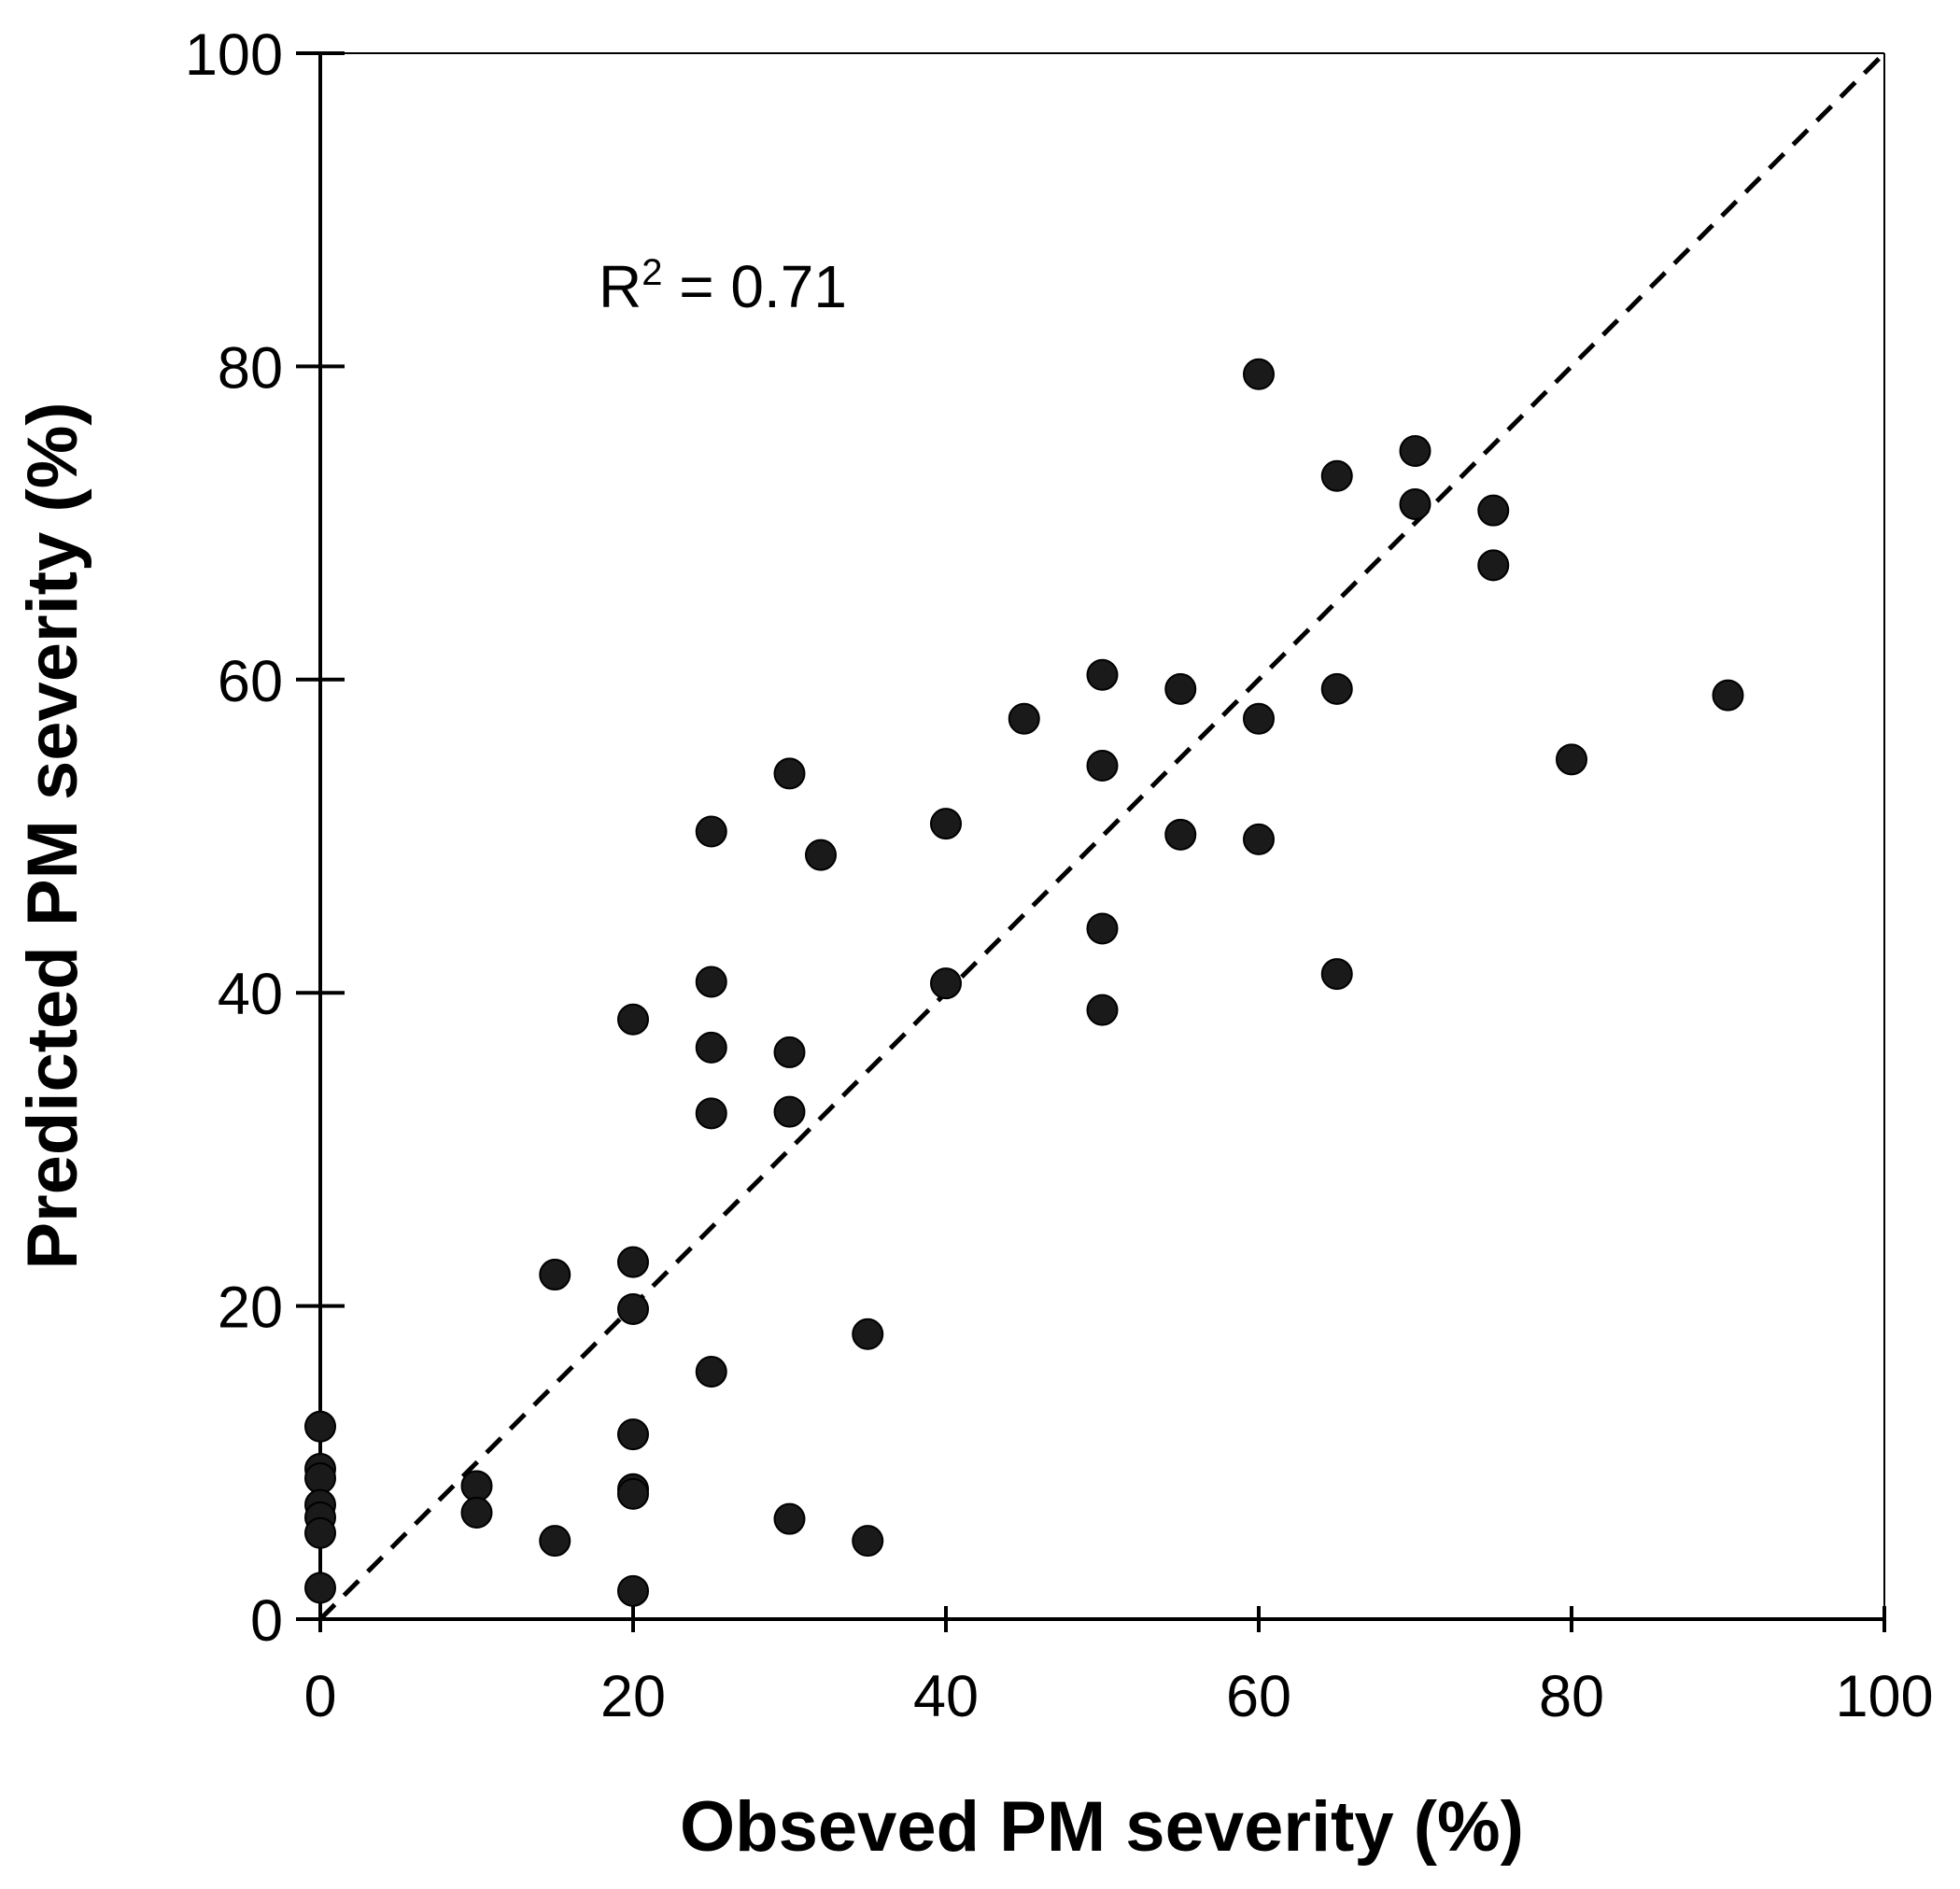 This screenshot has width=1960, height=1889. What do you see at coordinates (946, 1697) in the screenshot?
I see `x-tick-label: 40` at bounding box center [946, 1697].